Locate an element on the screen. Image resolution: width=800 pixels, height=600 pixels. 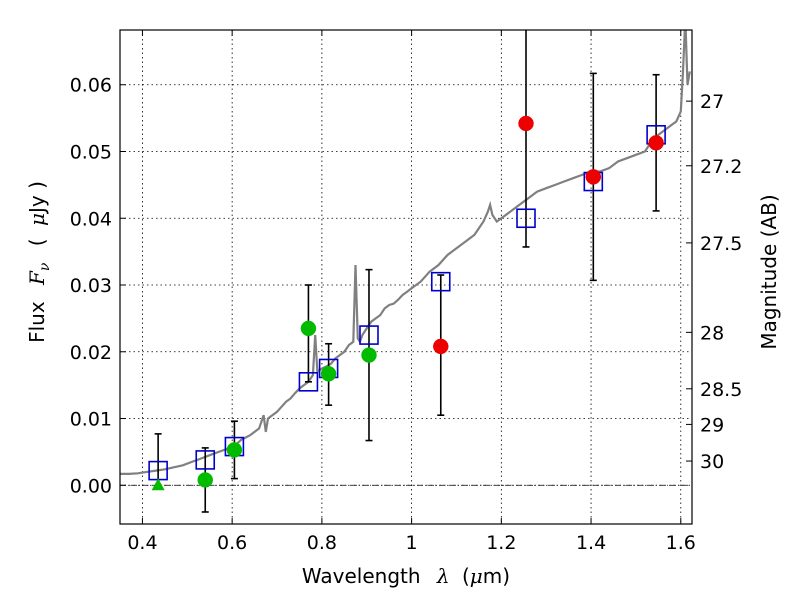
mag-tick-label: 28.5 is located at coordinates (721, 390).